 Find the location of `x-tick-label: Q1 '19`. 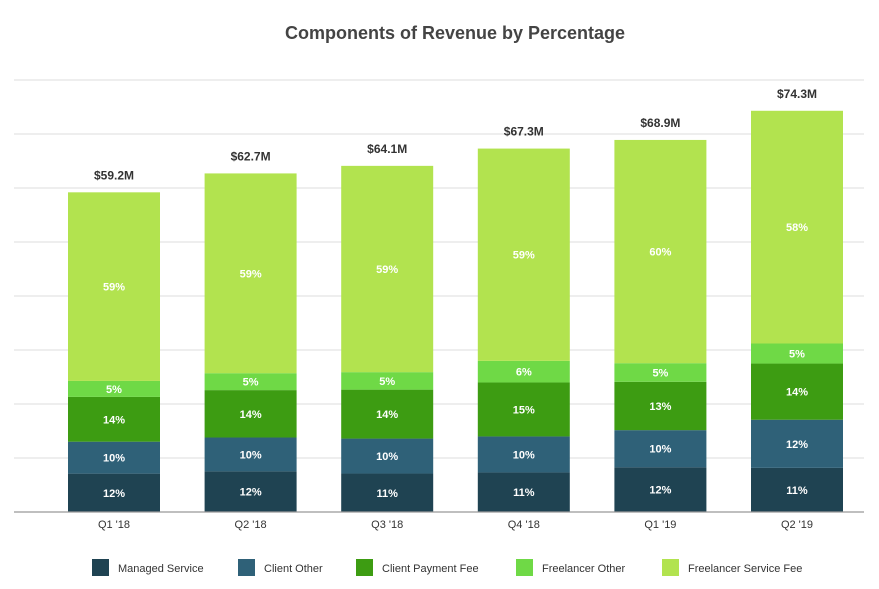

x-tick-label: Q1 '19 is located at coordinates (660, 525).